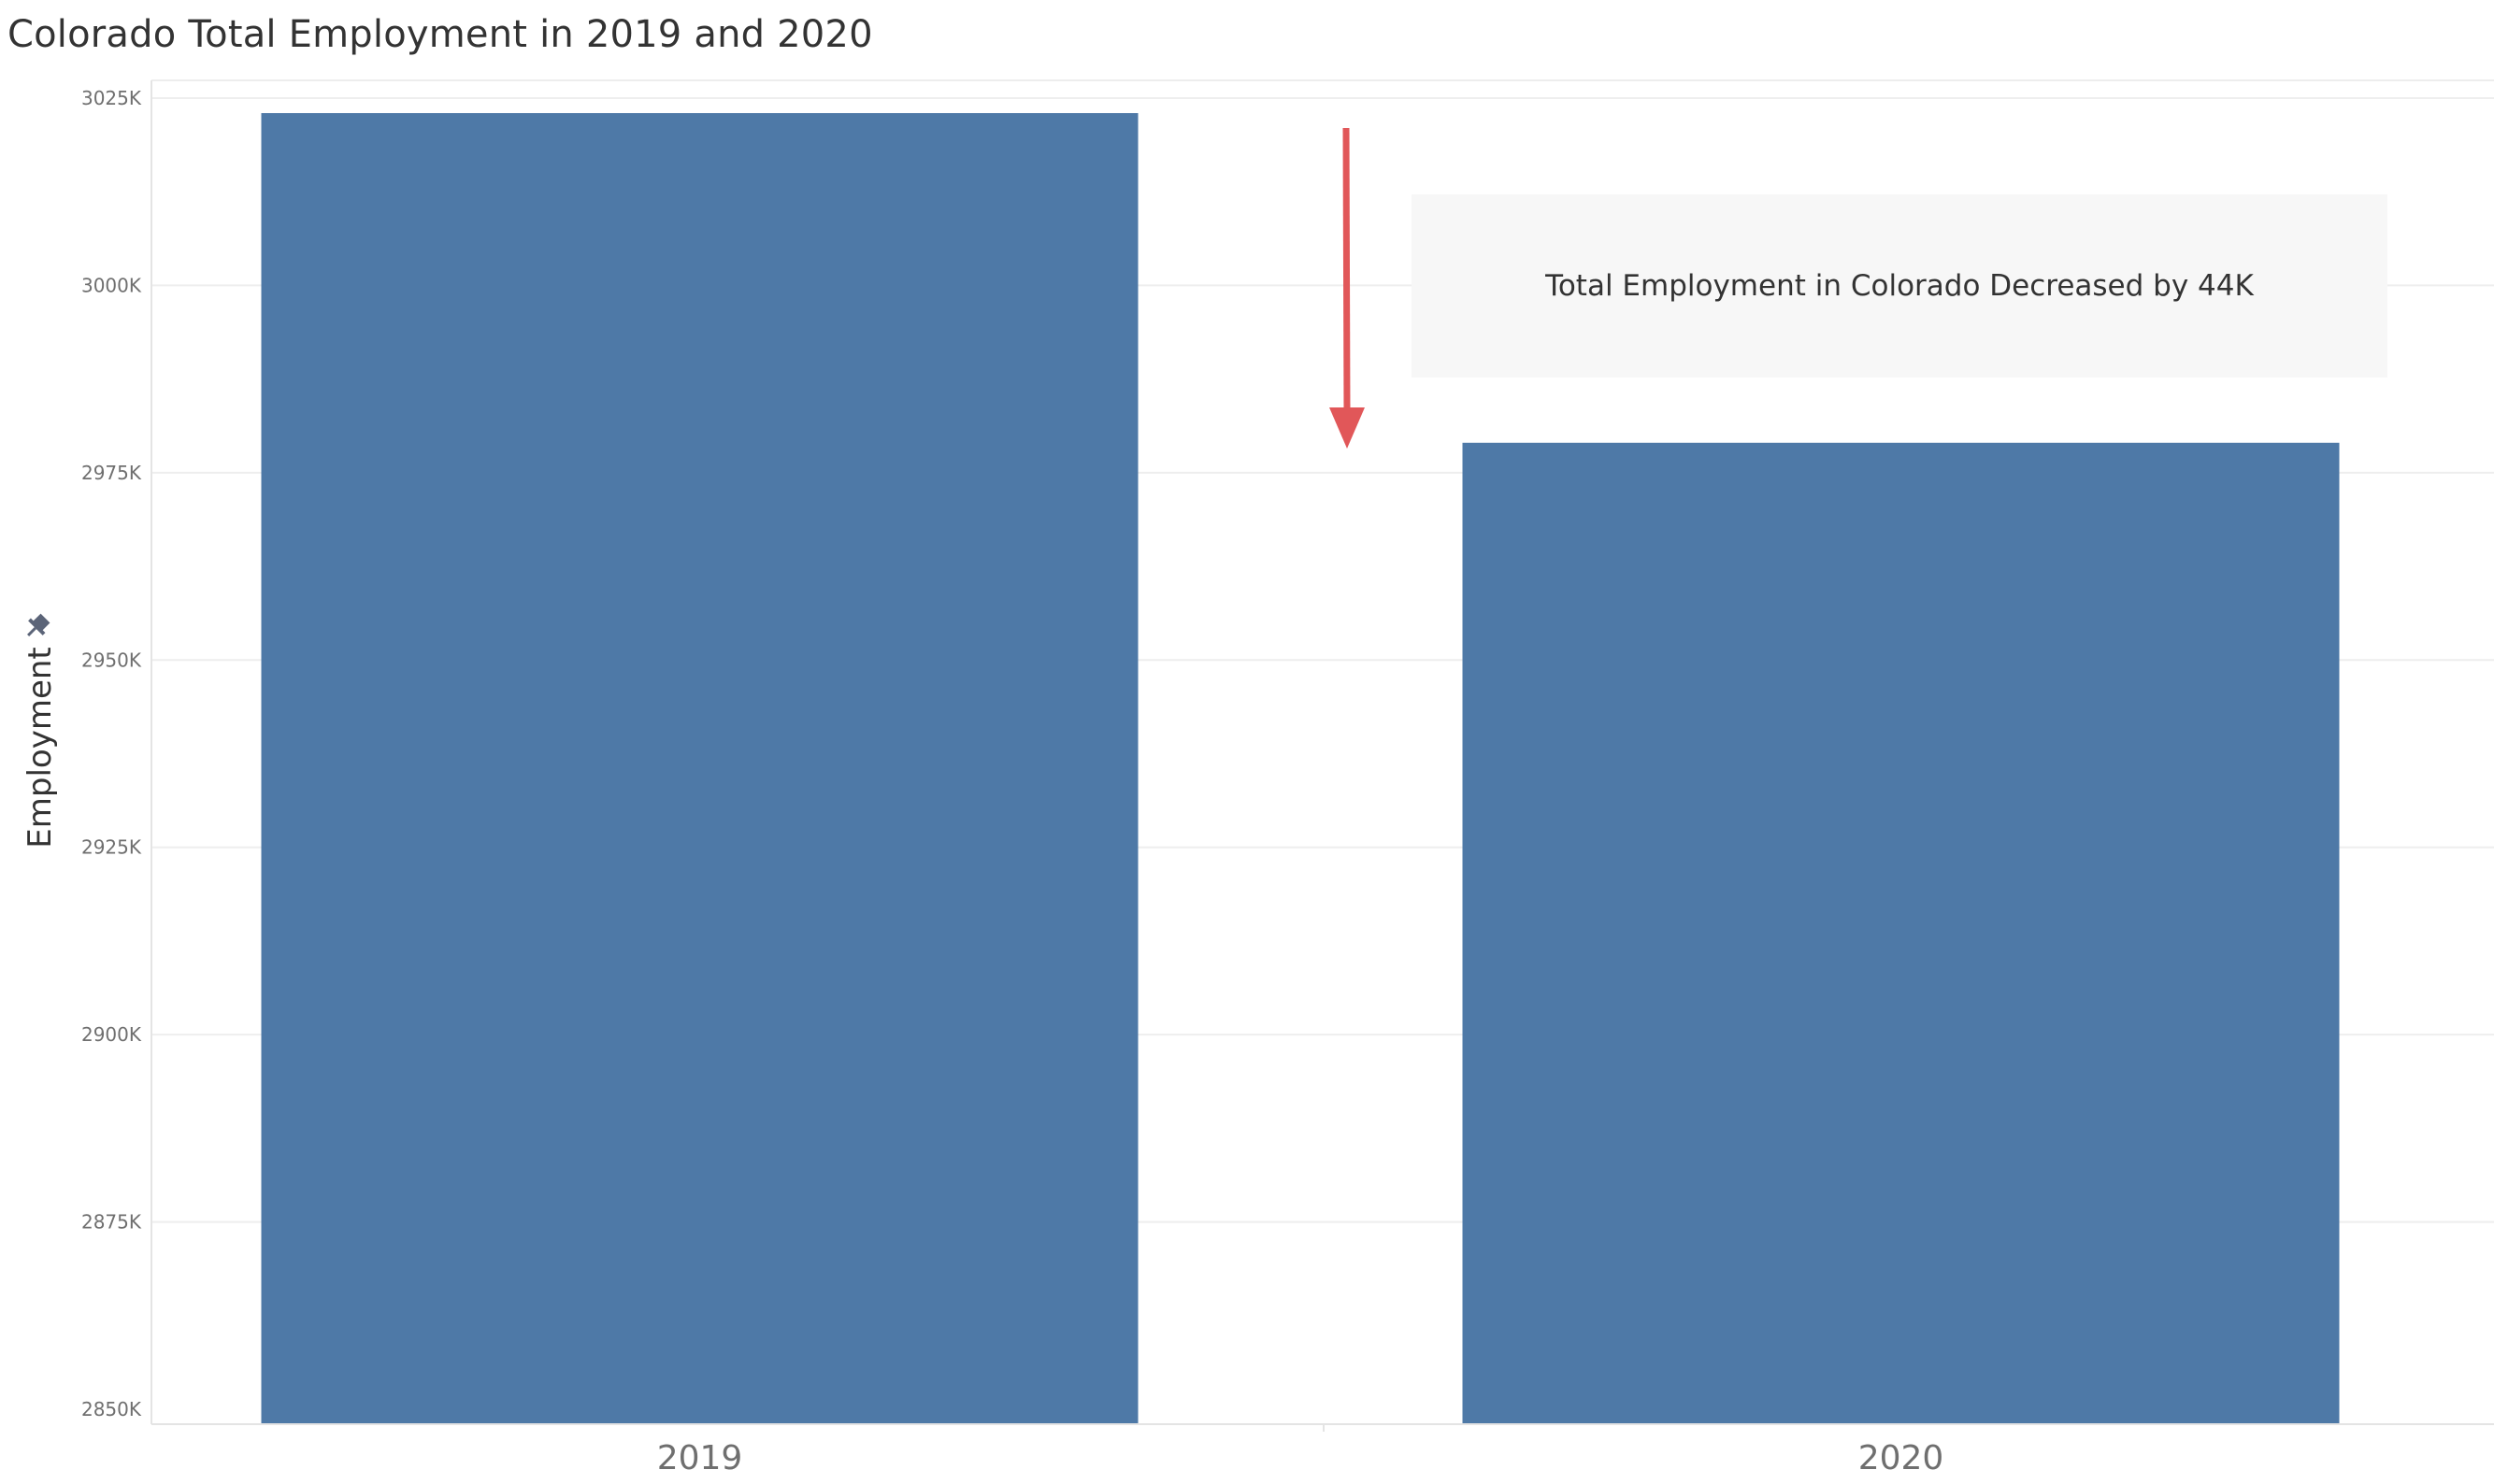 This screenshot has height=1484, width=2494. I want to click on y-tick-label: 2875K, so click(111, 1222).